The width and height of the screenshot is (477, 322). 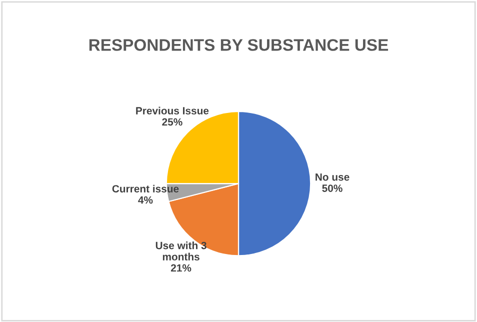 I want to click on data-label: 50%, so click(x=332, y=188).